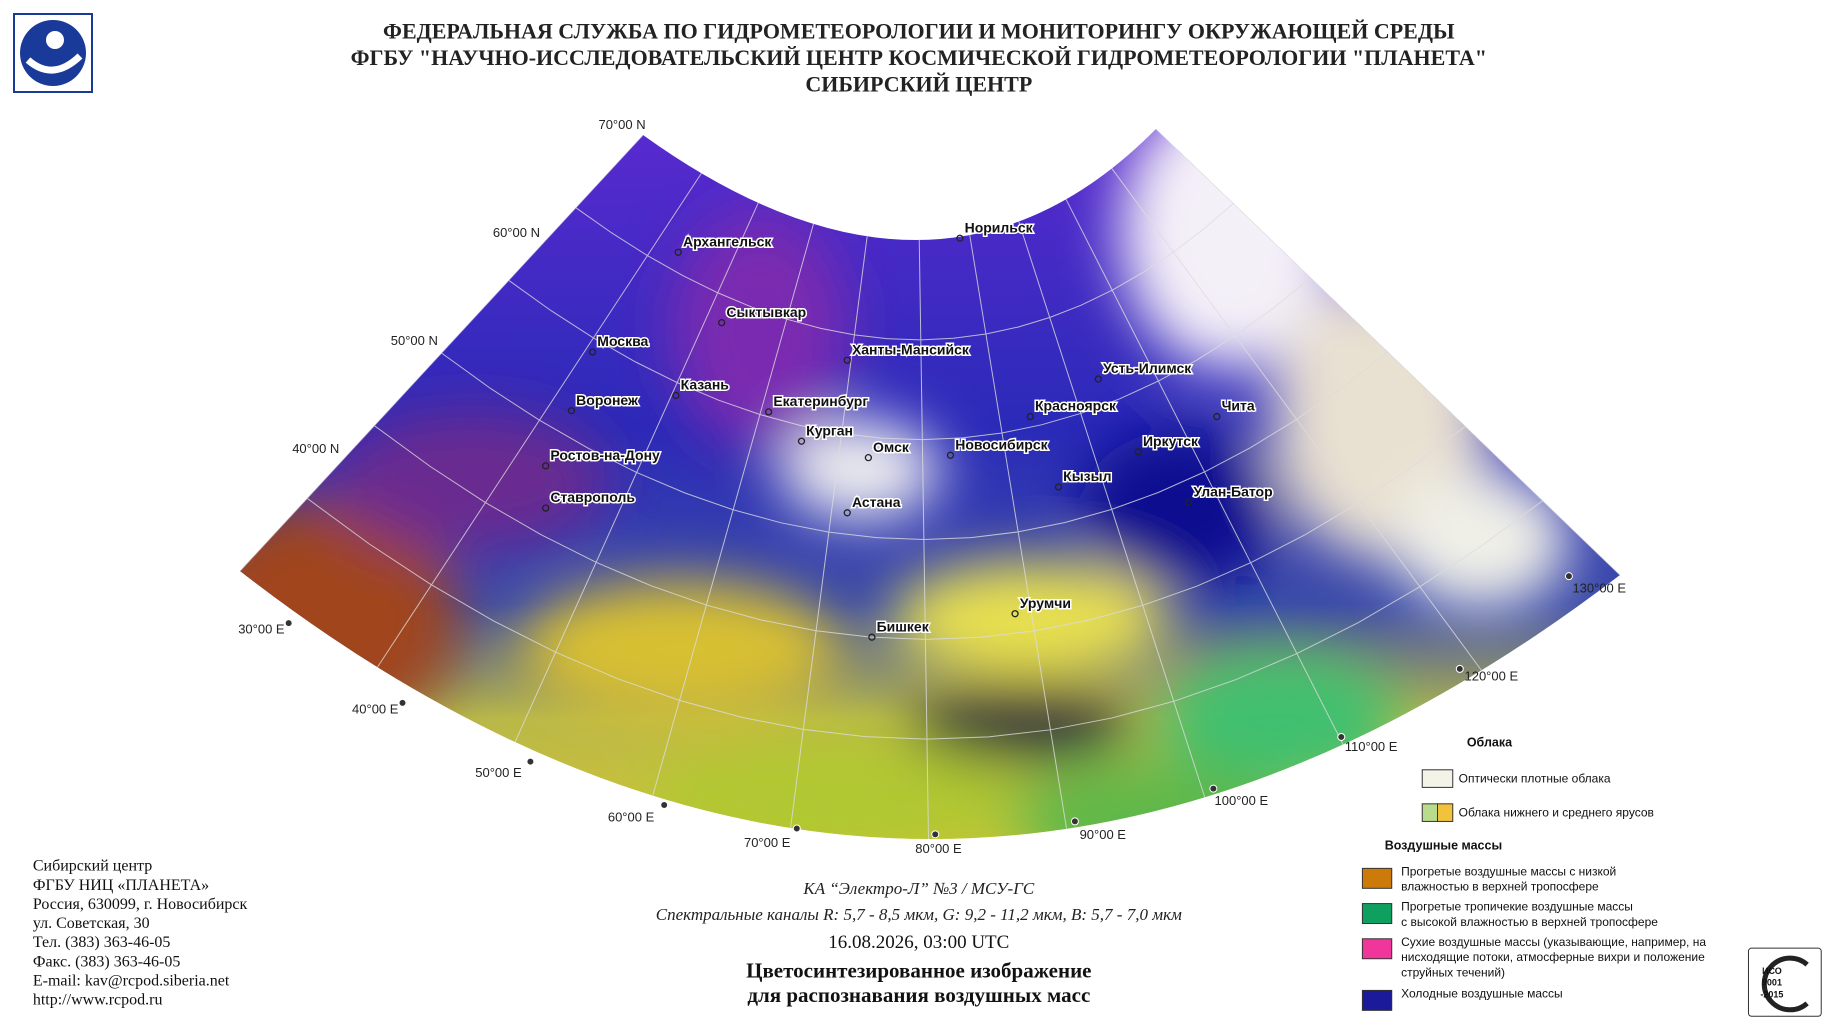 The height and width of the screenshot is (1035, 1840). What do you see at coordinates (1103, 834) in the screenshot?
I see `longitude-label: 90°00 E` at bounding box center [1103, 834].